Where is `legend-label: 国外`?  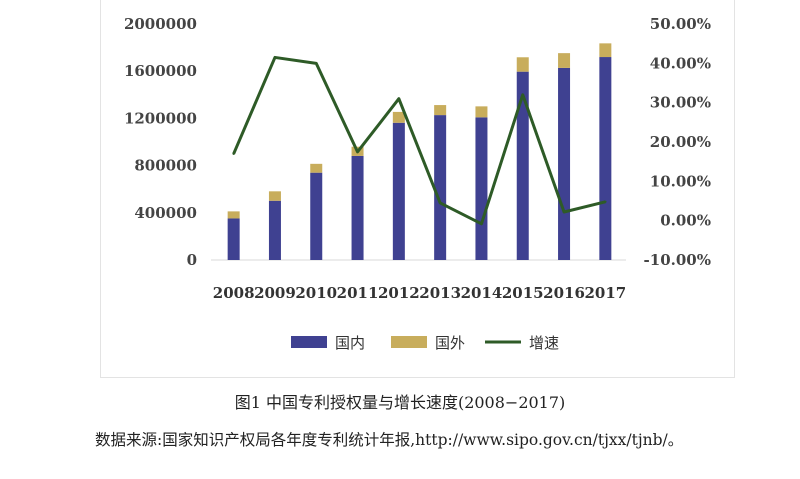 legend-label: 国外 is located at coordinates (450, 343).